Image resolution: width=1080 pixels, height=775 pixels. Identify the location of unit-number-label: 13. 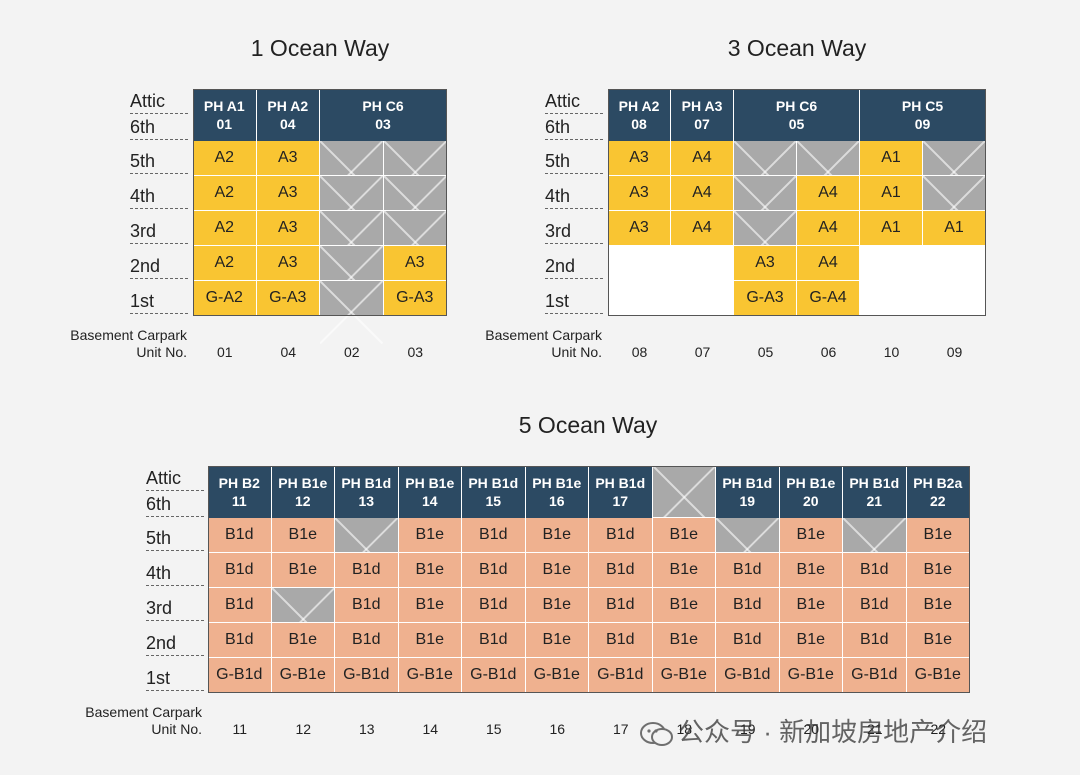
(366, 501).